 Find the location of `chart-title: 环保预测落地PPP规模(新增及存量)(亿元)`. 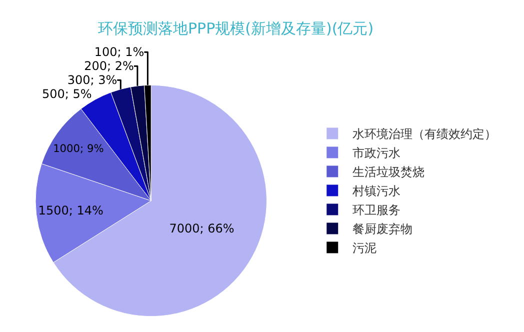

chart-title: 环保预测落地PPP规模(新增及存量)(亿元) is located at coordinates (236, 29).